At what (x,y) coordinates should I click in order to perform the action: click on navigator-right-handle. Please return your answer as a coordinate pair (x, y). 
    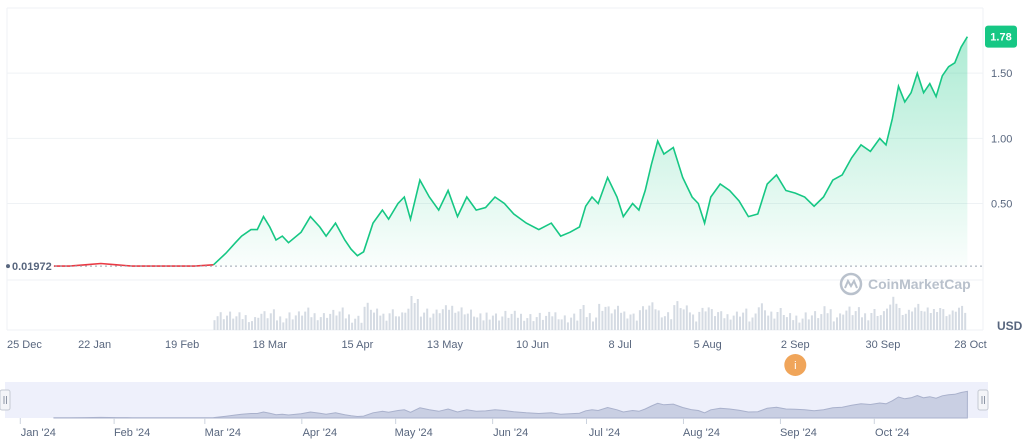
    Looking at the image, I should click on (983, 400).